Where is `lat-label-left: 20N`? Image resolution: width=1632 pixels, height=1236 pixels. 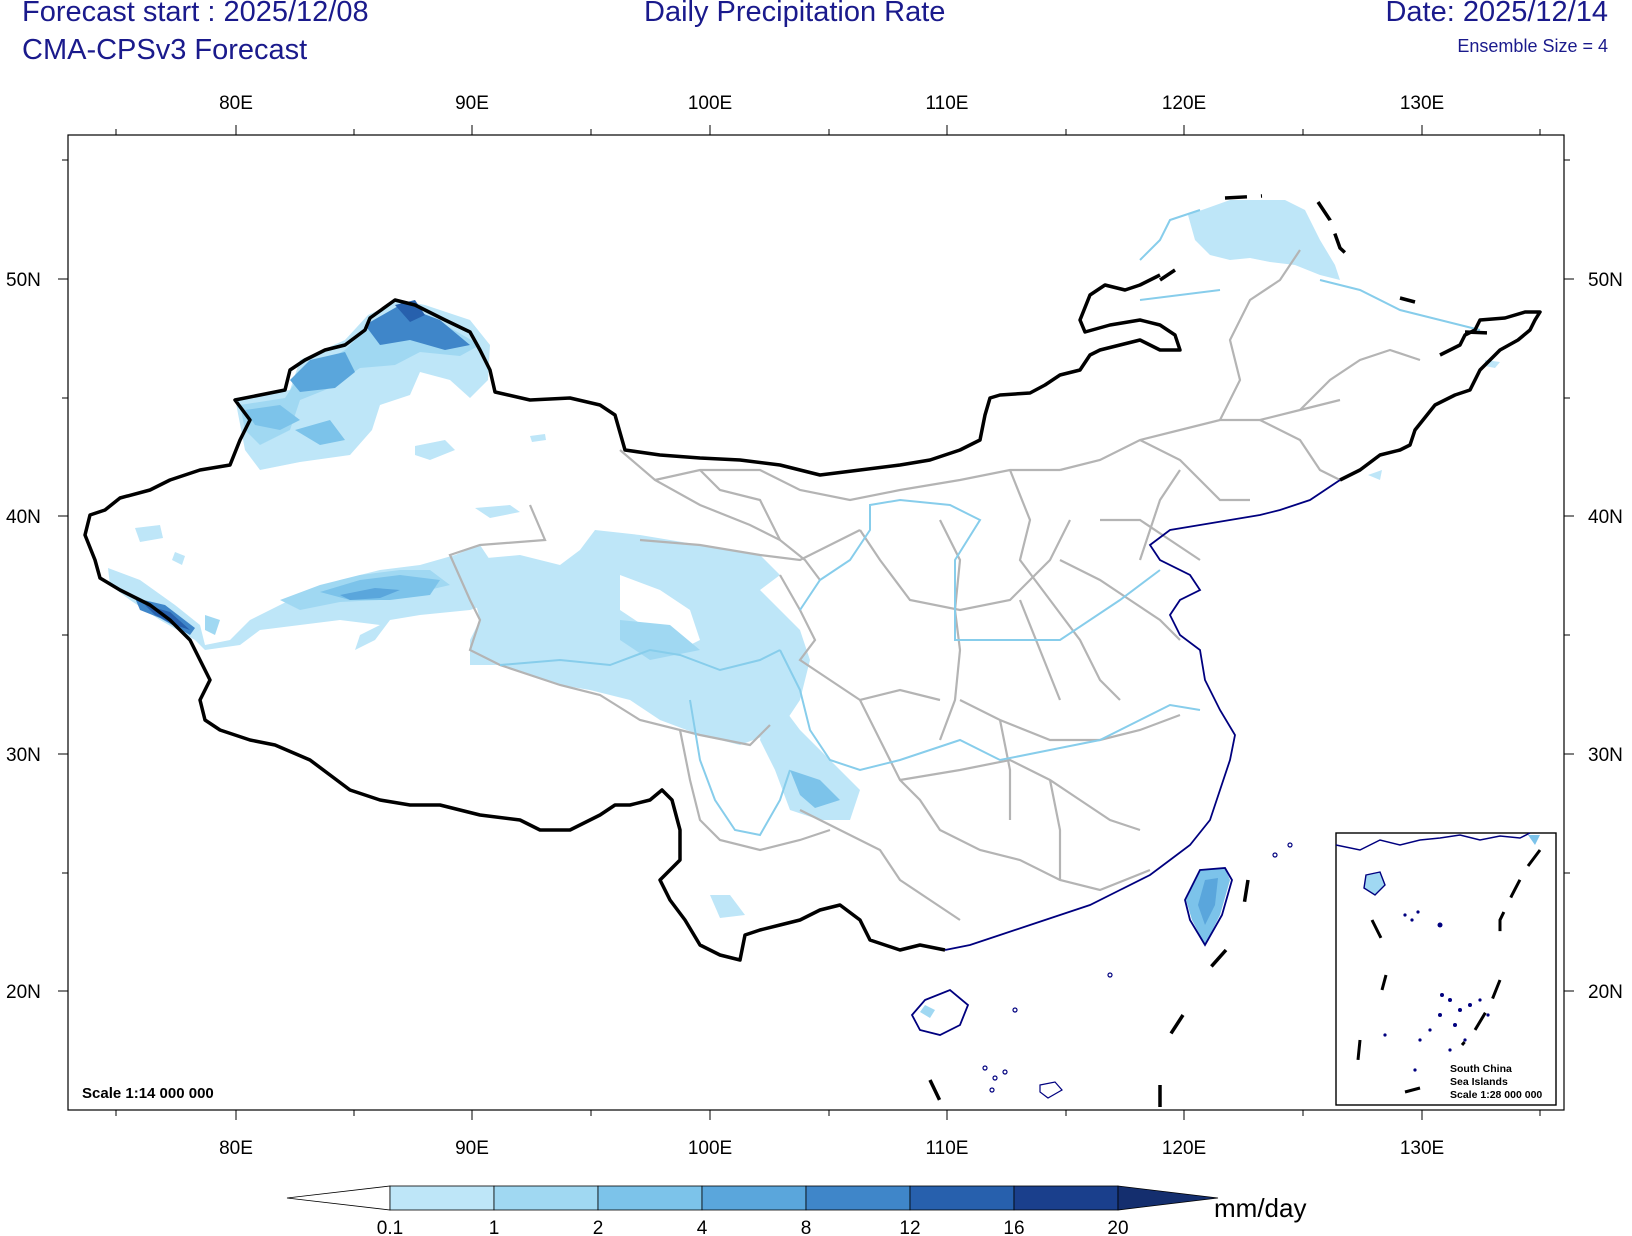 lat-label-left: 20N is located at coordinates (23, 992).